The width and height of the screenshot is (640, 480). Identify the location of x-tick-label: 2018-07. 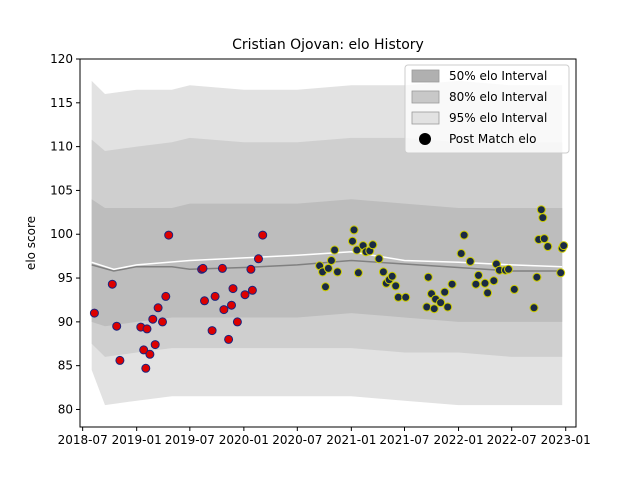
(83, 440).